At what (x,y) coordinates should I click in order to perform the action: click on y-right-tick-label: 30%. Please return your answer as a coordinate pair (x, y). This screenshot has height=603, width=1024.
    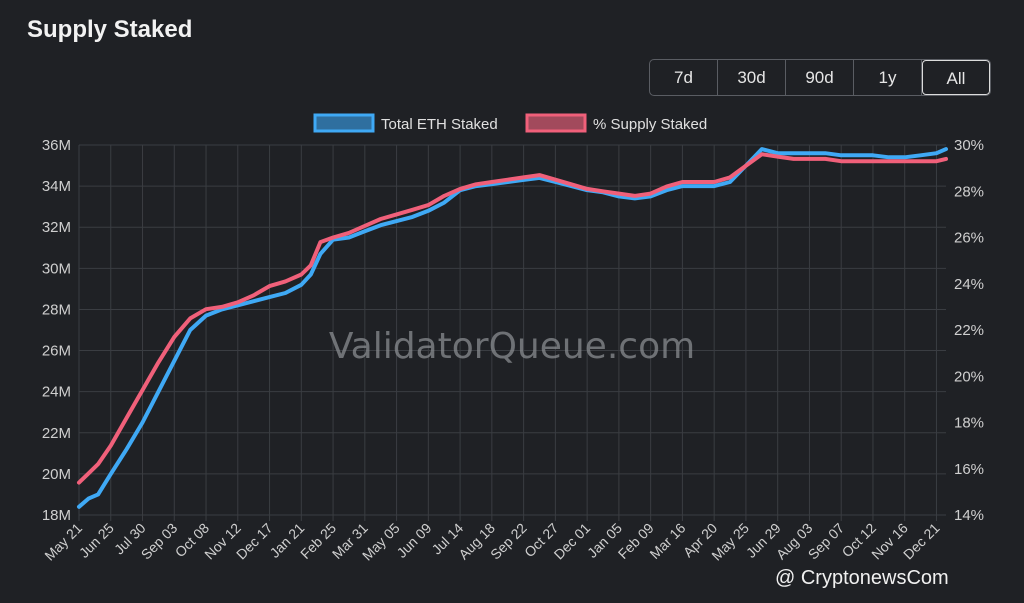
    Looking at the image, I should click on (969, 145).